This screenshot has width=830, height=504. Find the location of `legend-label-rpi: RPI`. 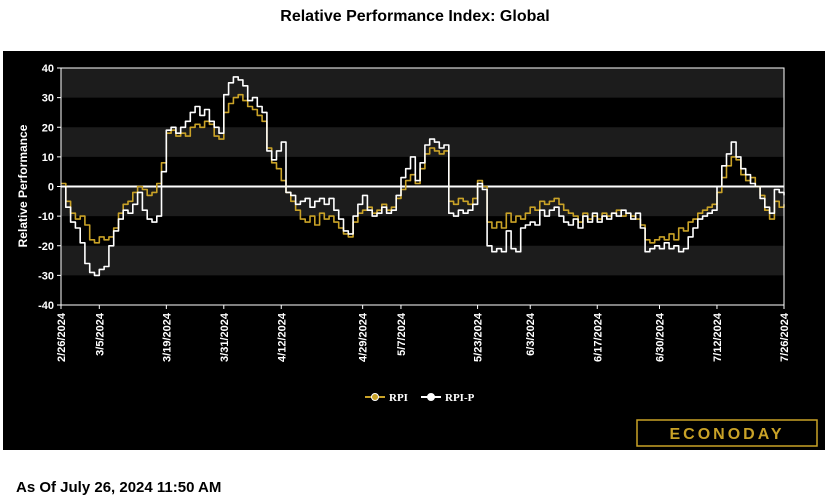

legend-label-rpi: RPI is located at coordinates (398, 398).